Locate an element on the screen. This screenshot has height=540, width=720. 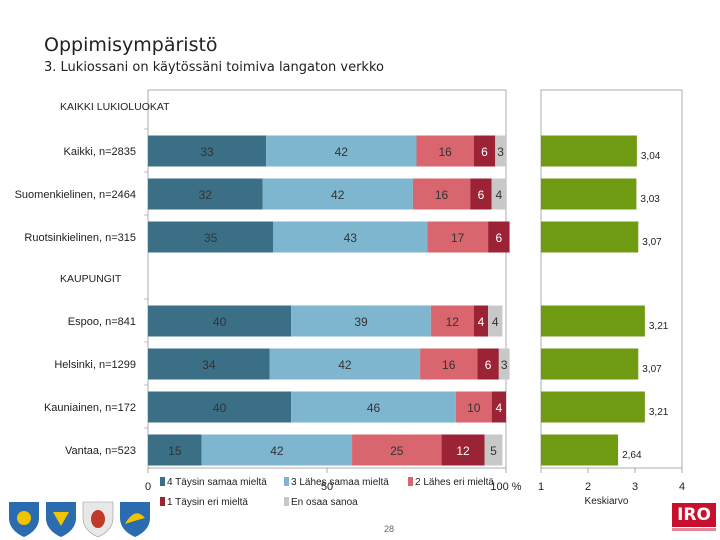
legend-label: 4 Täysin samaa mieltä is located at coordinates (217, 482).